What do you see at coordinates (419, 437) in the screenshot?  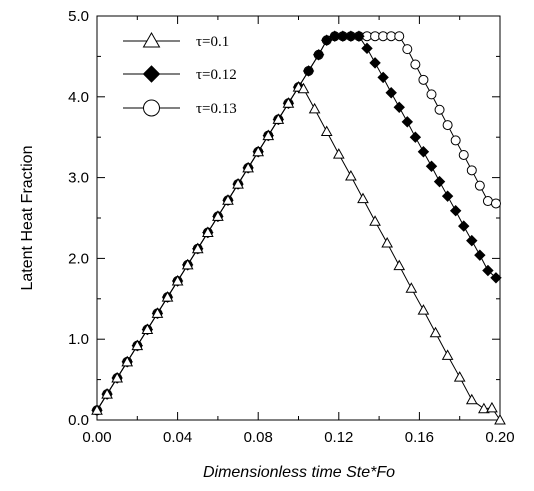 I see `x-tick-label: 0.16` at bounding box center [419, 437].